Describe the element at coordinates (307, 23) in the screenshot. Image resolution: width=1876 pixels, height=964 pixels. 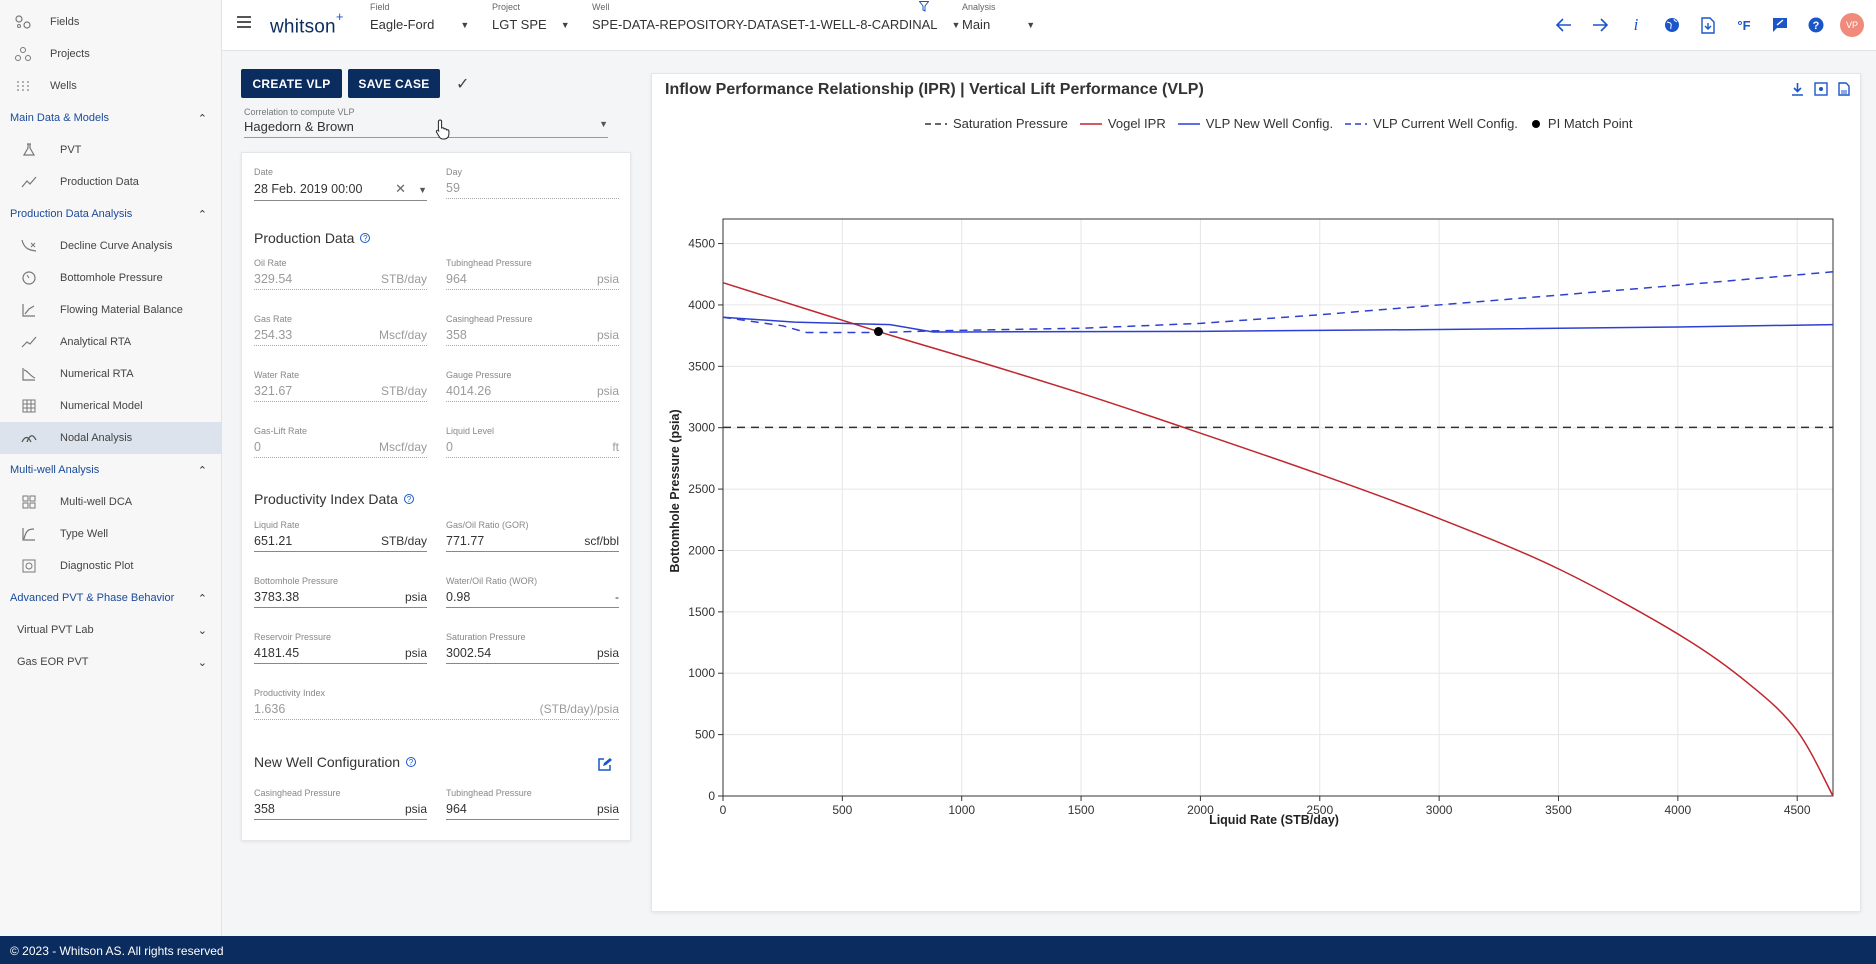
I see `whitson-logo: whitson+` at that location.